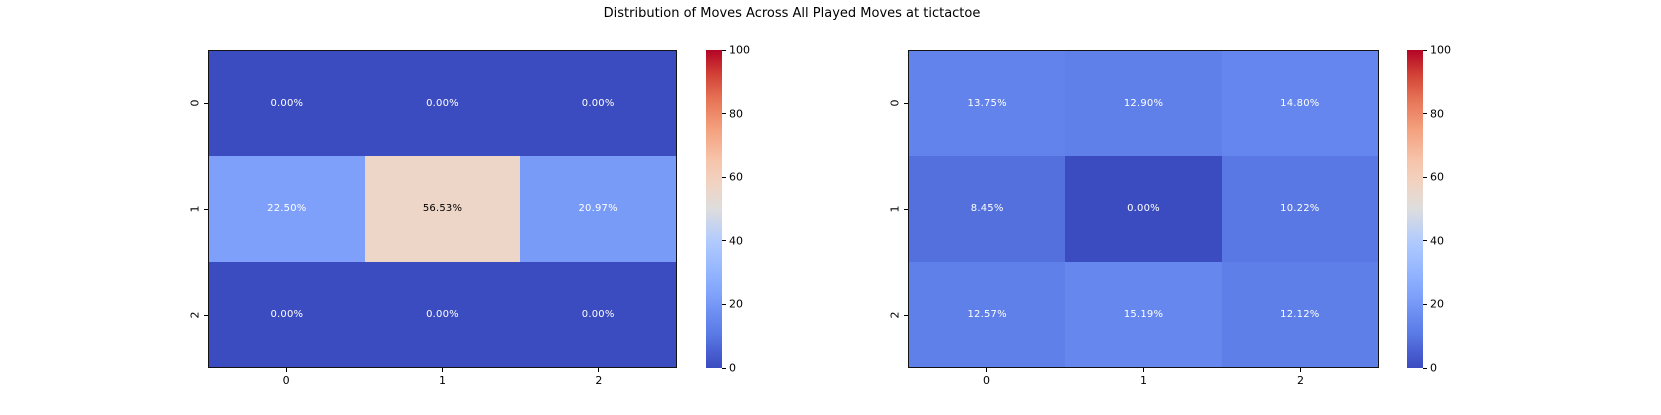  I want to click on cell-value-label: 12.90%, so click(1143, 104).